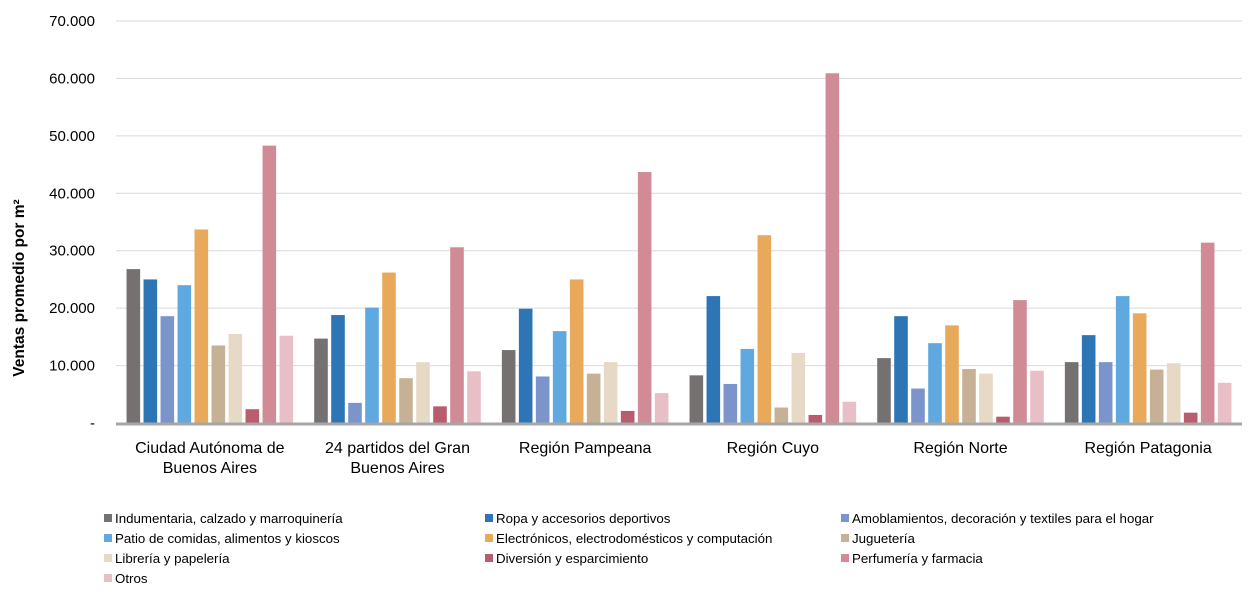 The width and height of the screenshot is (1248, 594). Describe the element at coordinates (19, 288) in the screenshot. I see `y-axis-title: Ventas promedio por m²` at that location.